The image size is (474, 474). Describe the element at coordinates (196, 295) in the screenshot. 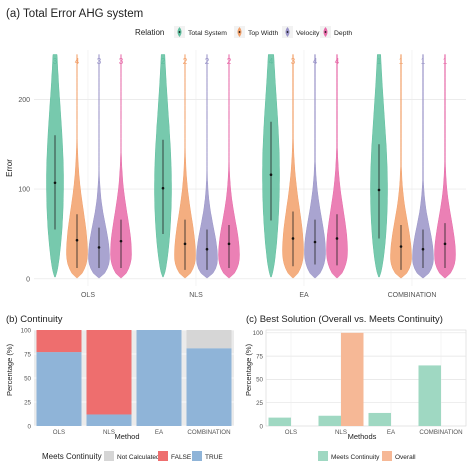

I see `violin-x-tick-label: NLS` at that location.